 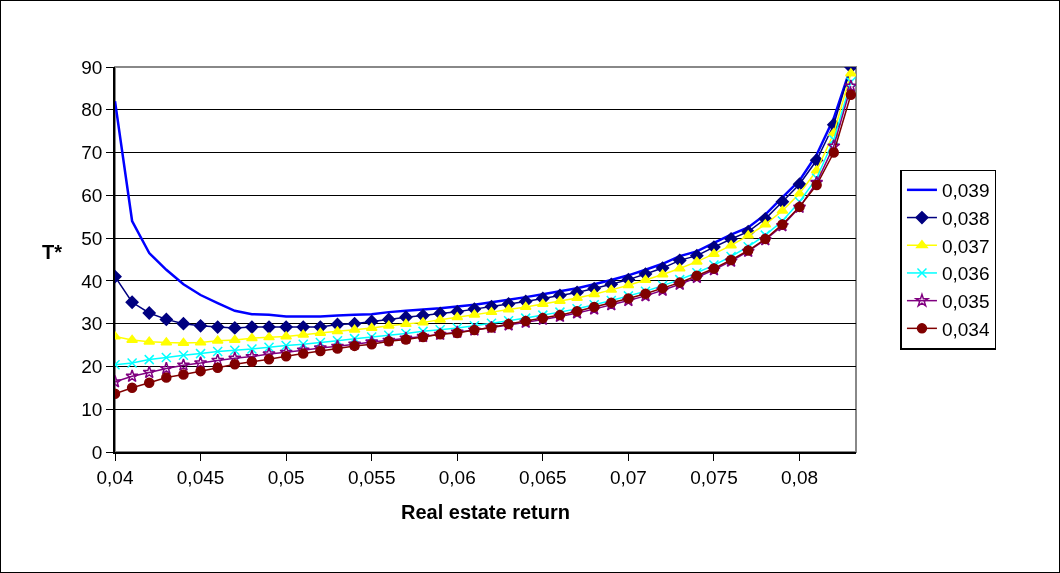 I want to click on x-tick-label: 0,06, so click(x=457, y=477).